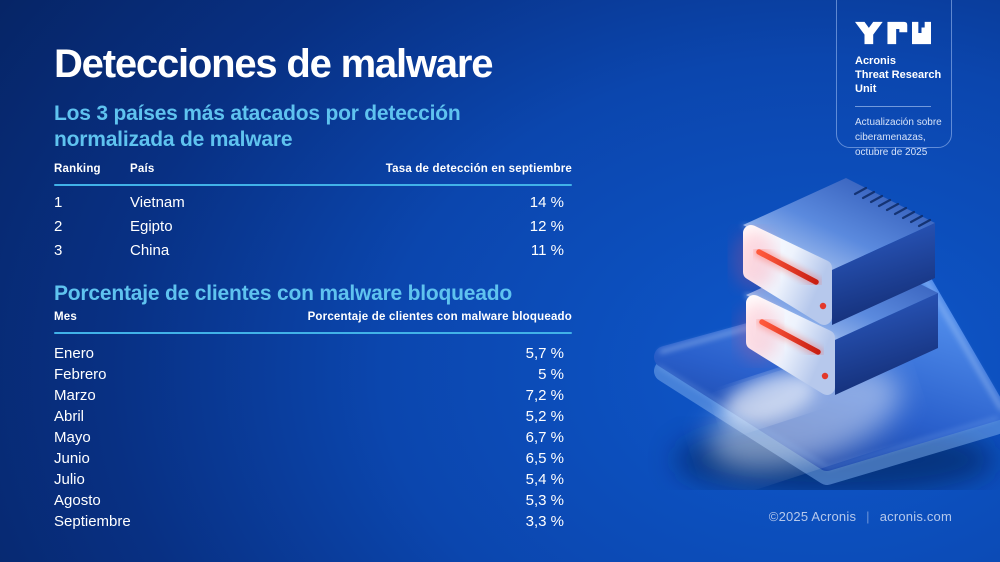  Describe the element at coordinates (833, 251) in the screenshot. I see `server-unit-top` at that location.